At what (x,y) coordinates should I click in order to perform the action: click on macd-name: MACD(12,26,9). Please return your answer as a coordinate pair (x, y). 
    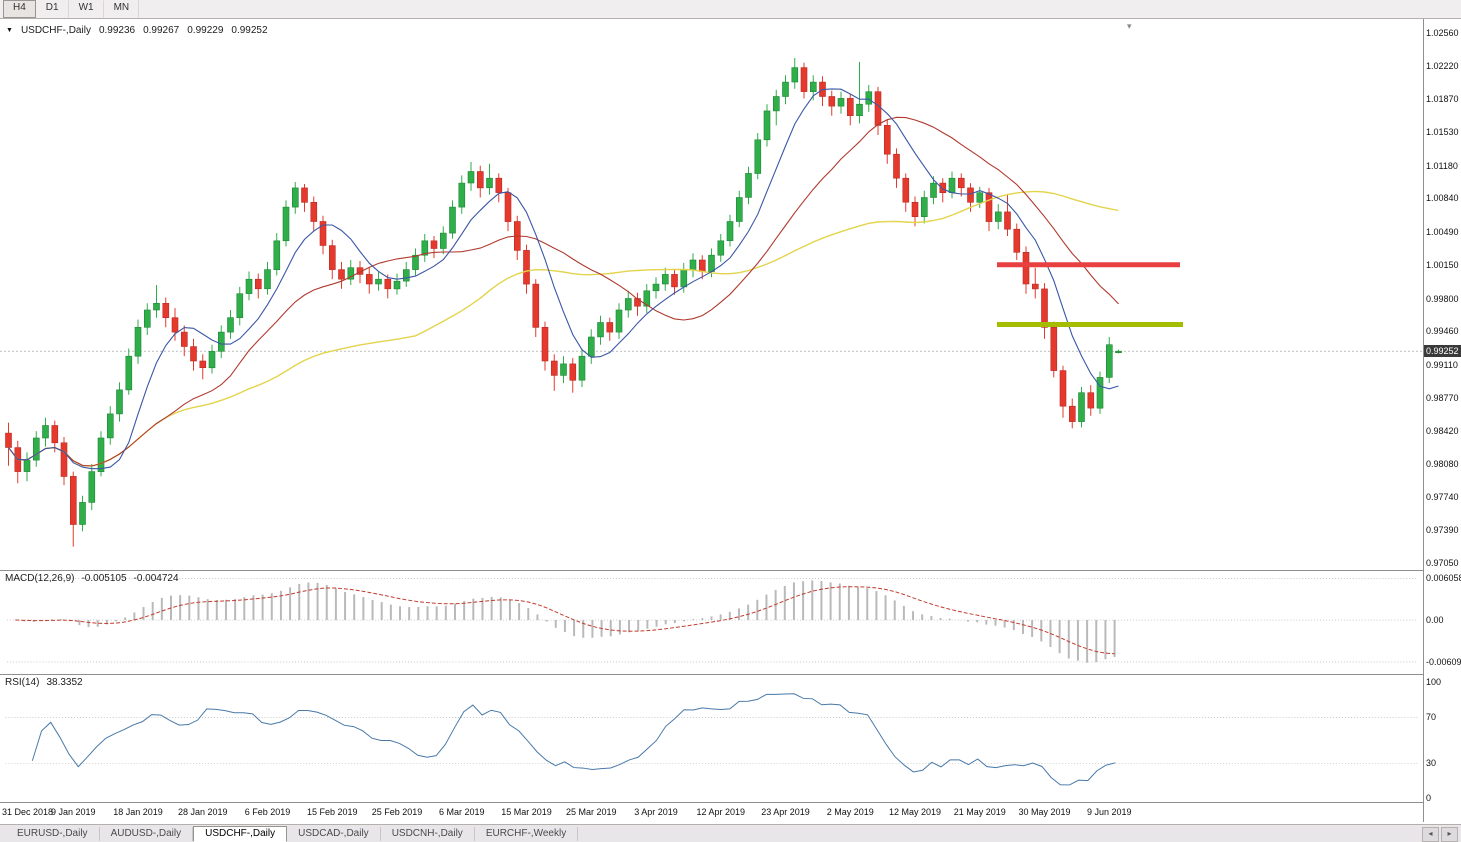
    Looking at the image, I should click on (40, 578).